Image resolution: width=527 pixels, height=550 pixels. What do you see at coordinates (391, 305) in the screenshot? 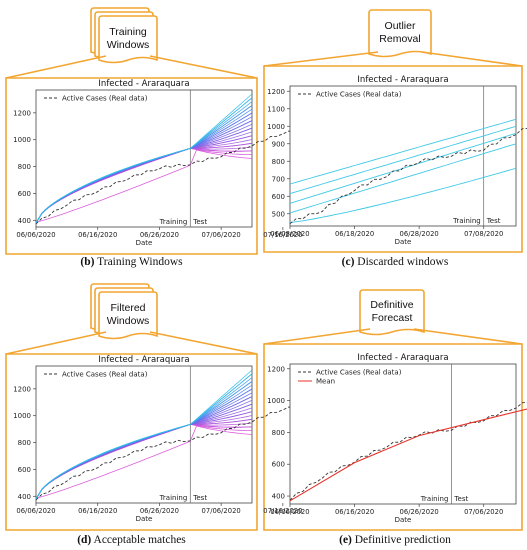
I see `tab-definitive-forecast-line1: Definitive` at bounding box center [391, 305].